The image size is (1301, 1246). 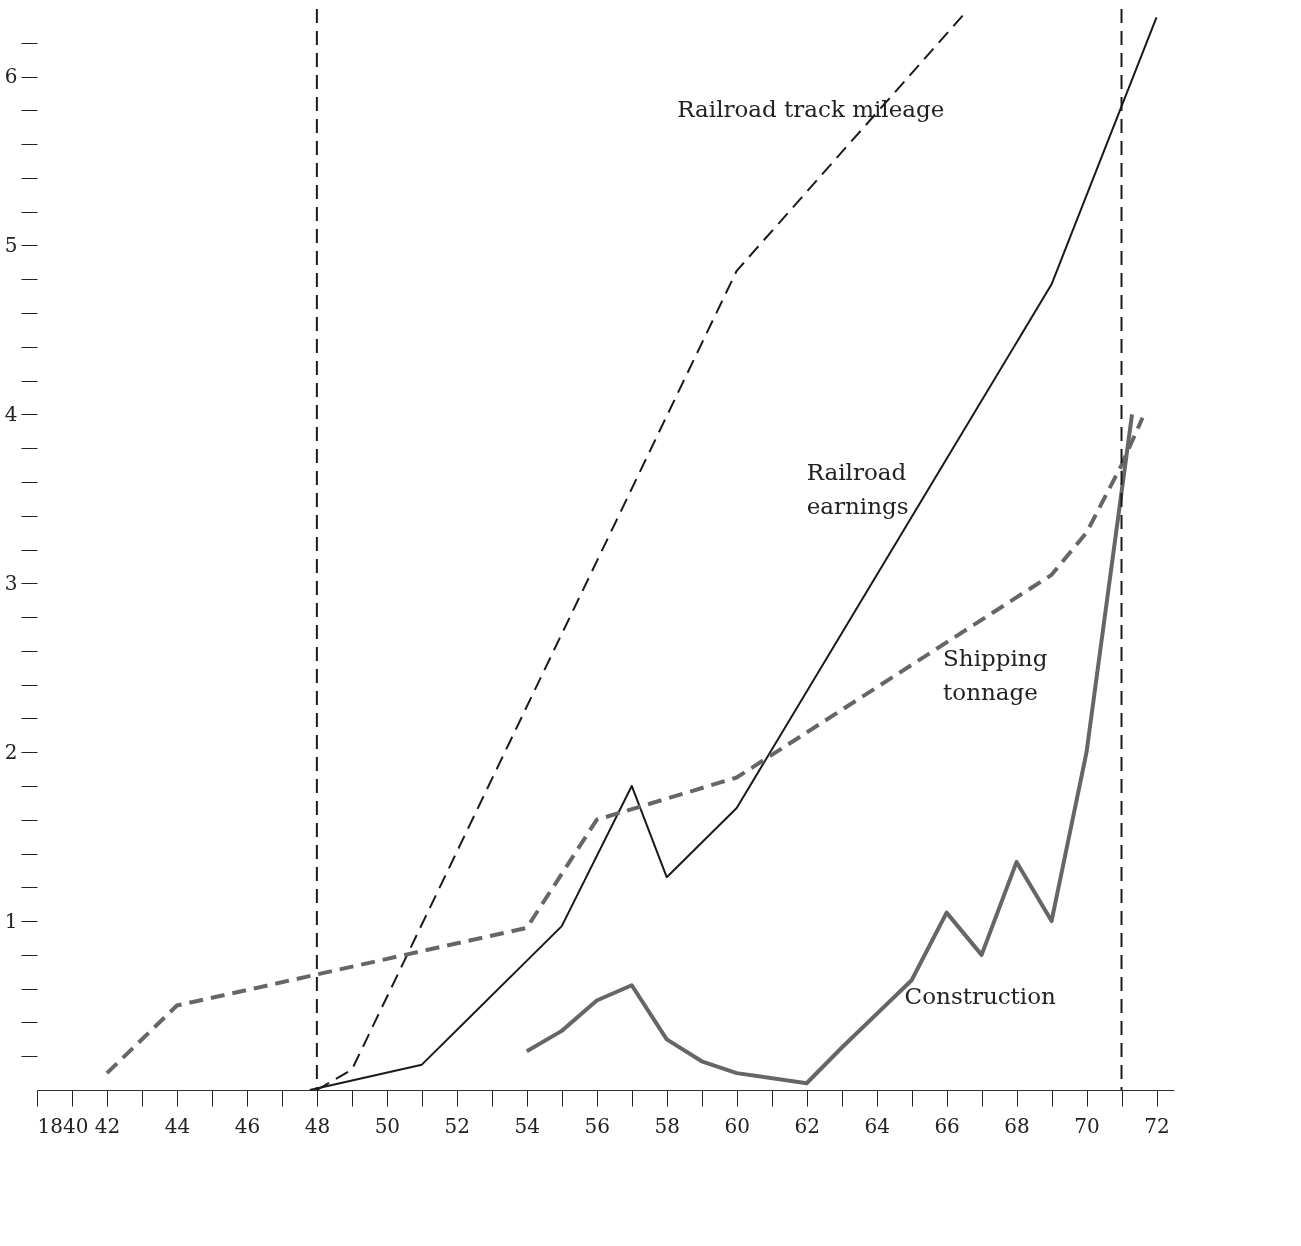 What do you see at coordinates (737, 1125) in the screenshot?
I see `x-tick-label: 60` at bounding box center [737, 1125].